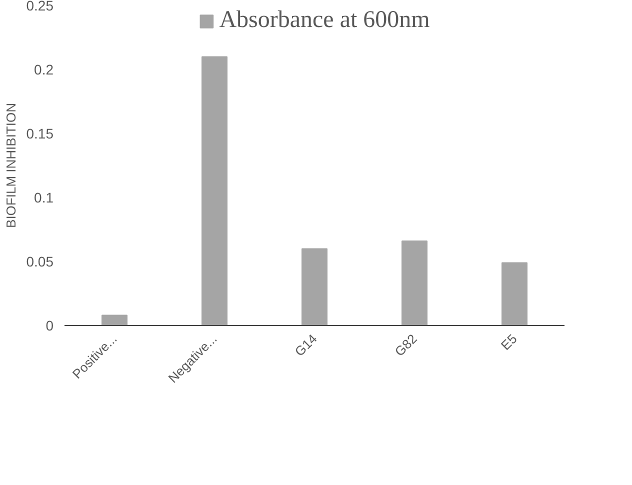  I want to click on legend-label: Absorbance at 600nm, so click(324, 20).